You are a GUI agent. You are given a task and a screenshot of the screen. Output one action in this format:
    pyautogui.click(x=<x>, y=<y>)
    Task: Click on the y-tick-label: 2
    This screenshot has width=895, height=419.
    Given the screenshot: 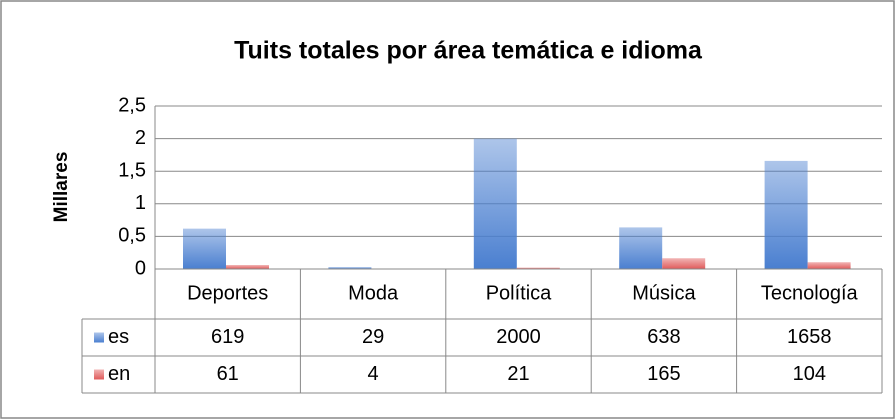 What is the action you would take?
    pyautogui.click(x=140, y=138)
    